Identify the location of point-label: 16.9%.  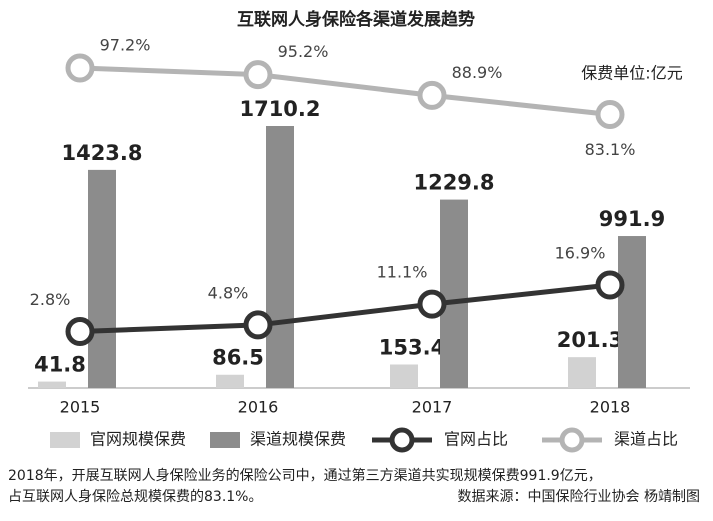
(580, 253).